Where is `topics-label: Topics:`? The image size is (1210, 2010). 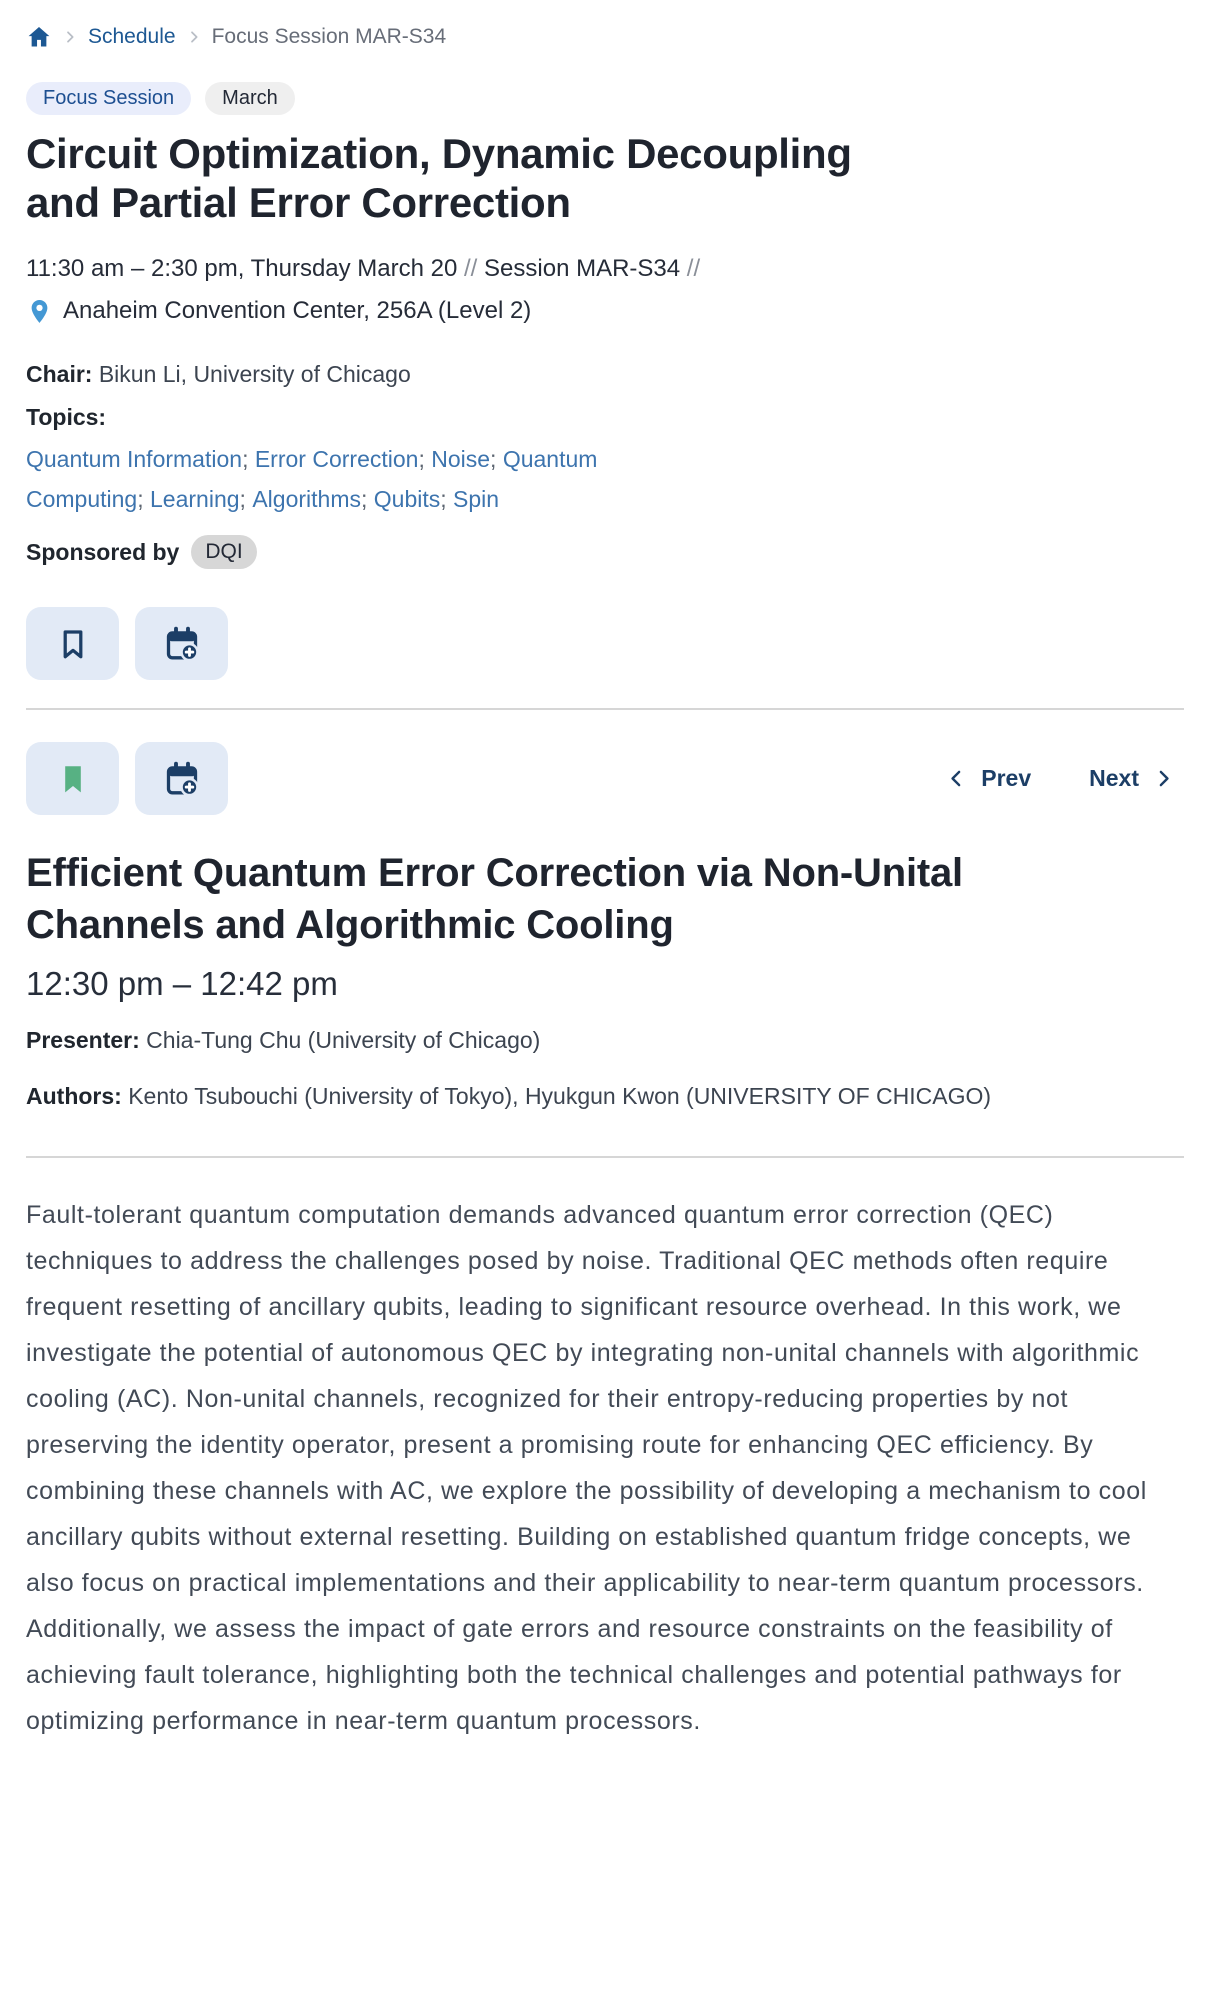 topics-label: Topics: is located at coordinates (66, 417).